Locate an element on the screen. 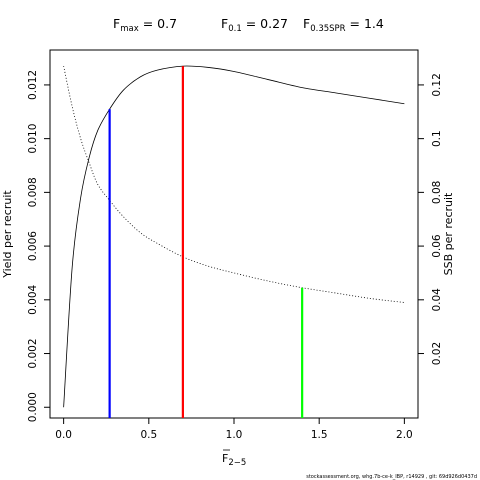  y-axis-right-label: SSB per recruit is located at coordinates (448, 233).